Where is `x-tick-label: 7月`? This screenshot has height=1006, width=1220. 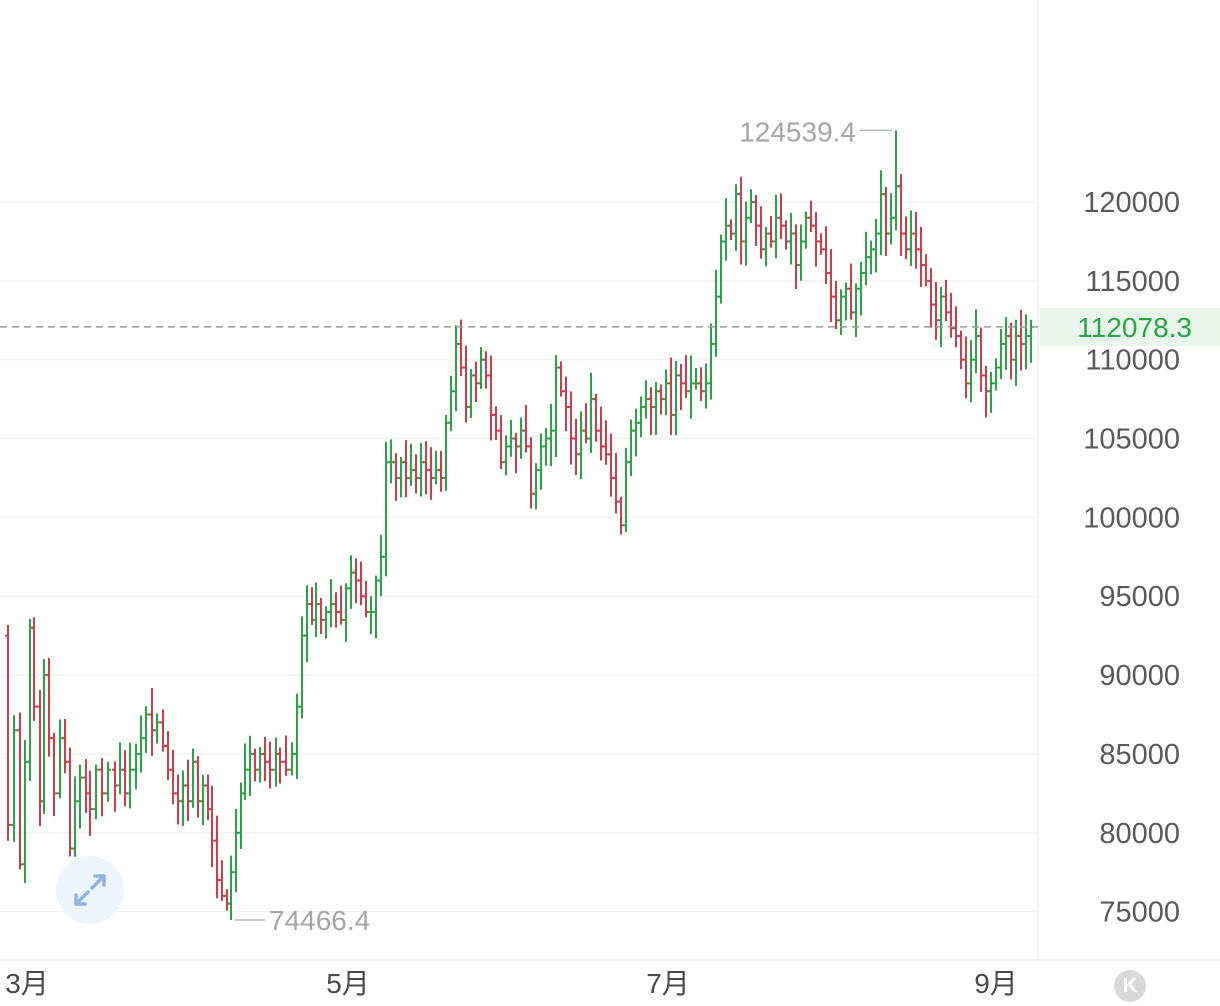
x-tick-label: 7月 is located at coordinates (668, 983).